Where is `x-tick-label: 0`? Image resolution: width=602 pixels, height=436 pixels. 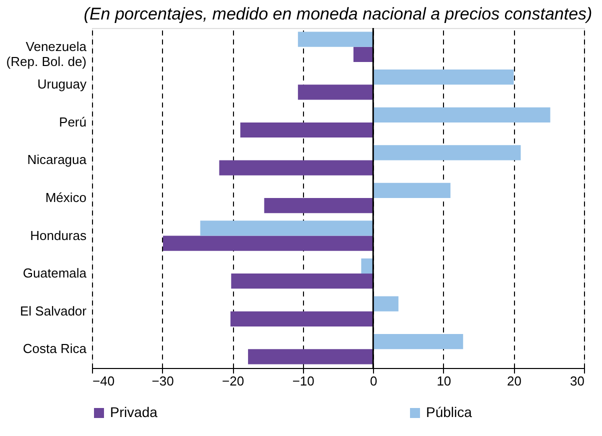
x-tick-label: 0 is located at coordinates (374, 381).